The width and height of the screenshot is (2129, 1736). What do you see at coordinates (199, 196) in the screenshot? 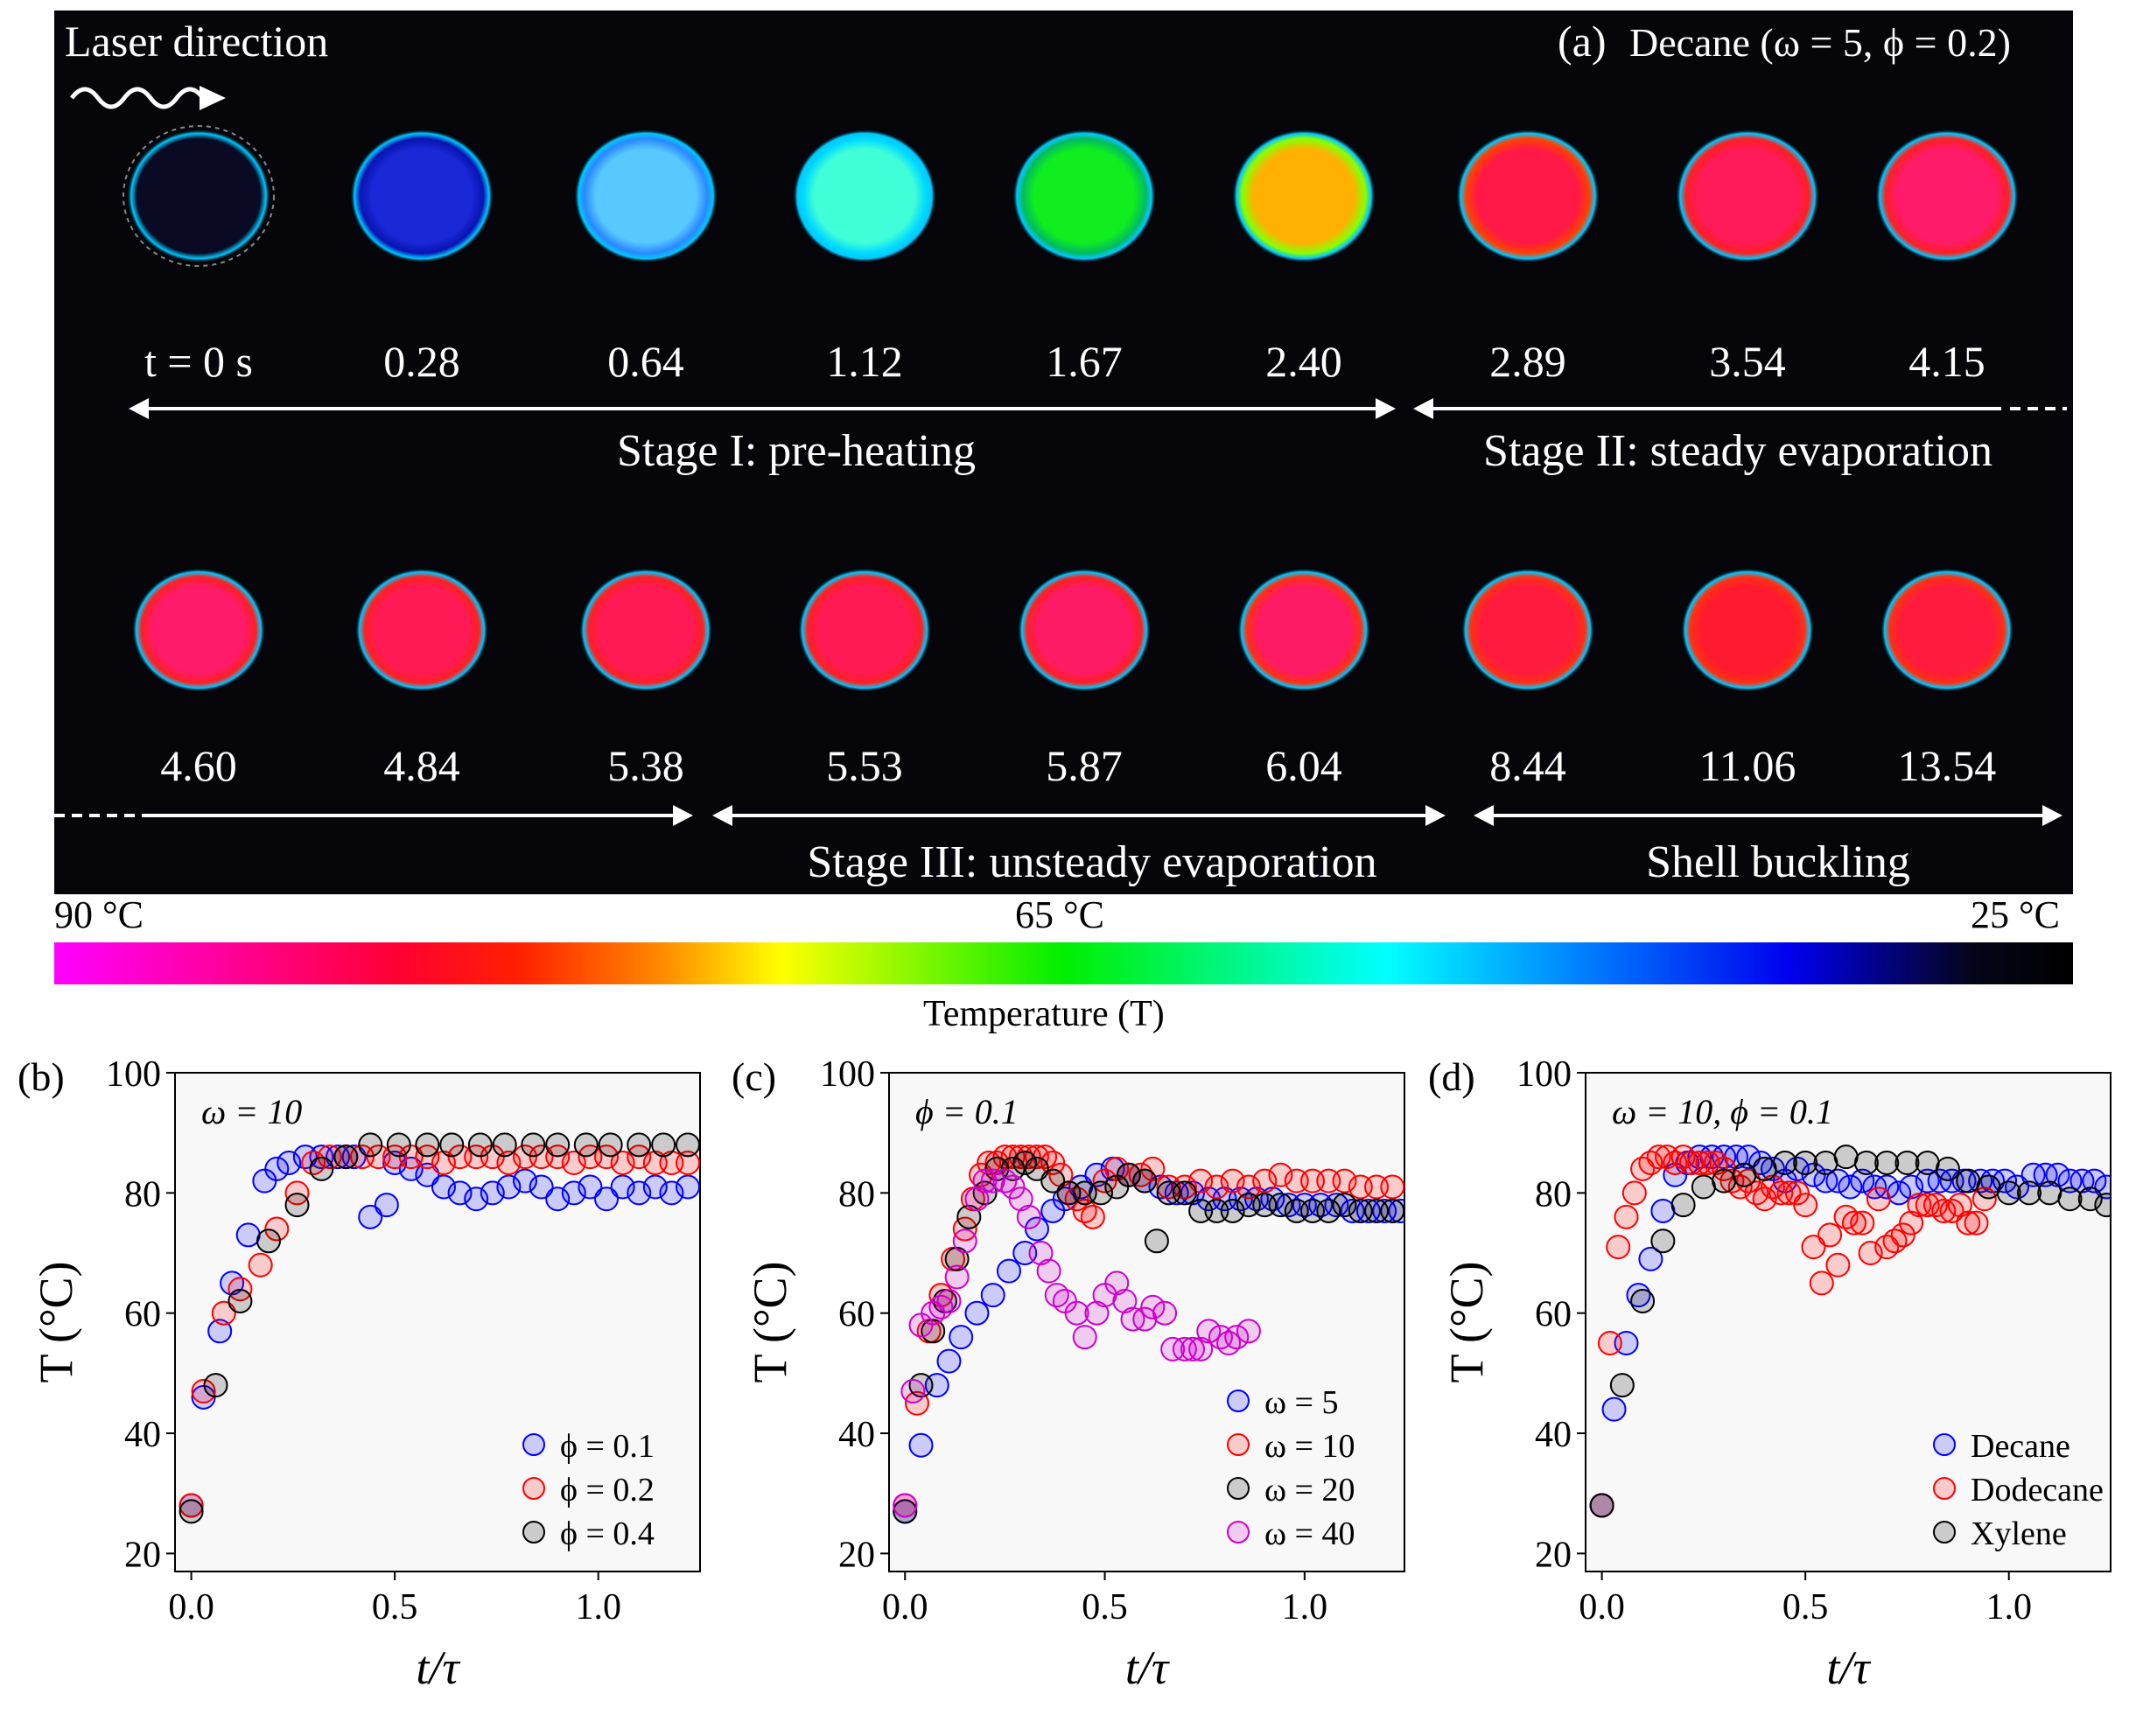
I see `initial-droplet-outline` at bounding box center [199, 196].